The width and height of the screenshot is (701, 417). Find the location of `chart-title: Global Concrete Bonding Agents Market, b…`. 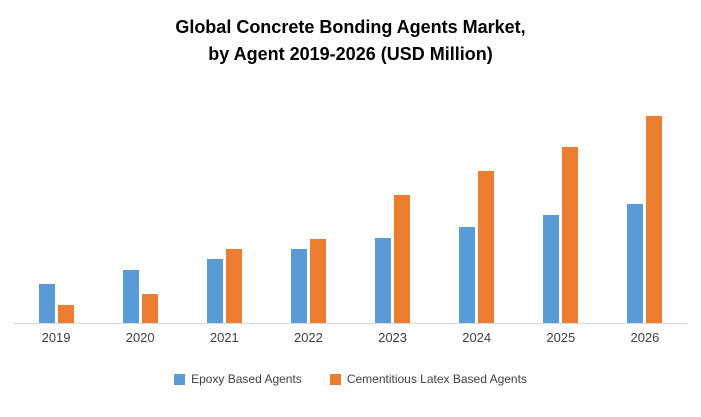

chart-title: Global Concrete Bonding Agents Market, b… is located at coordinates (350, 41).